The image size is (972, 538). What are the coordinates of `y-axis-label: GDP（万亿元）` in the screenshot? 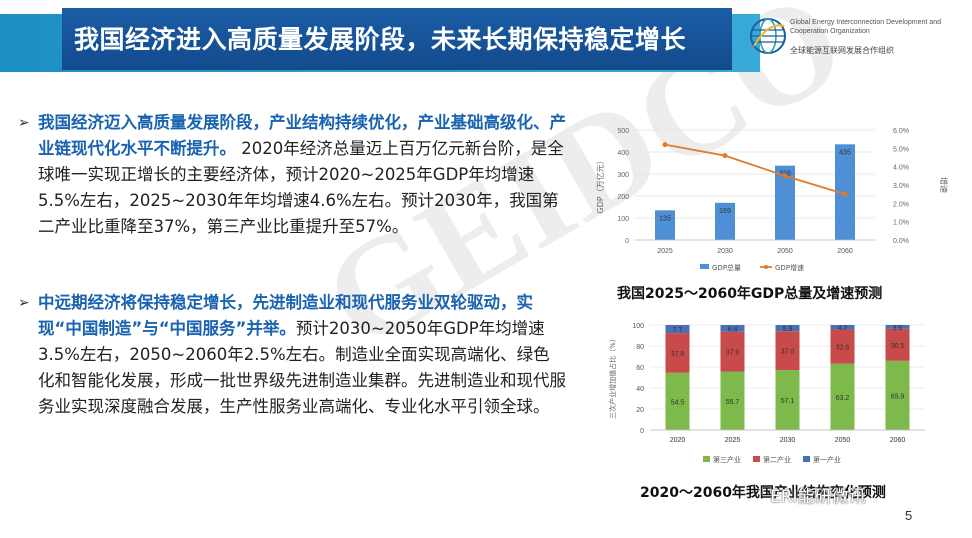 It's located at (600, 184).